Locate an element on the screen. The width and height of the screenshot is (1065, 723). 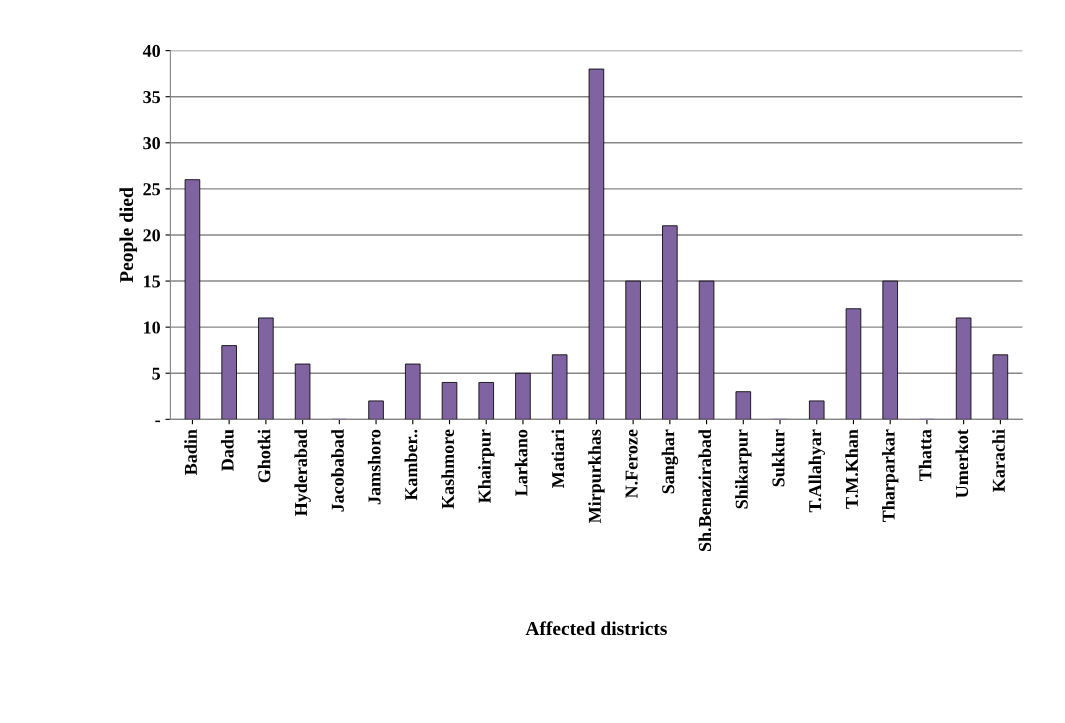
x-tick-label: Sh.Benazirabad is located at coordinates (705, 490).